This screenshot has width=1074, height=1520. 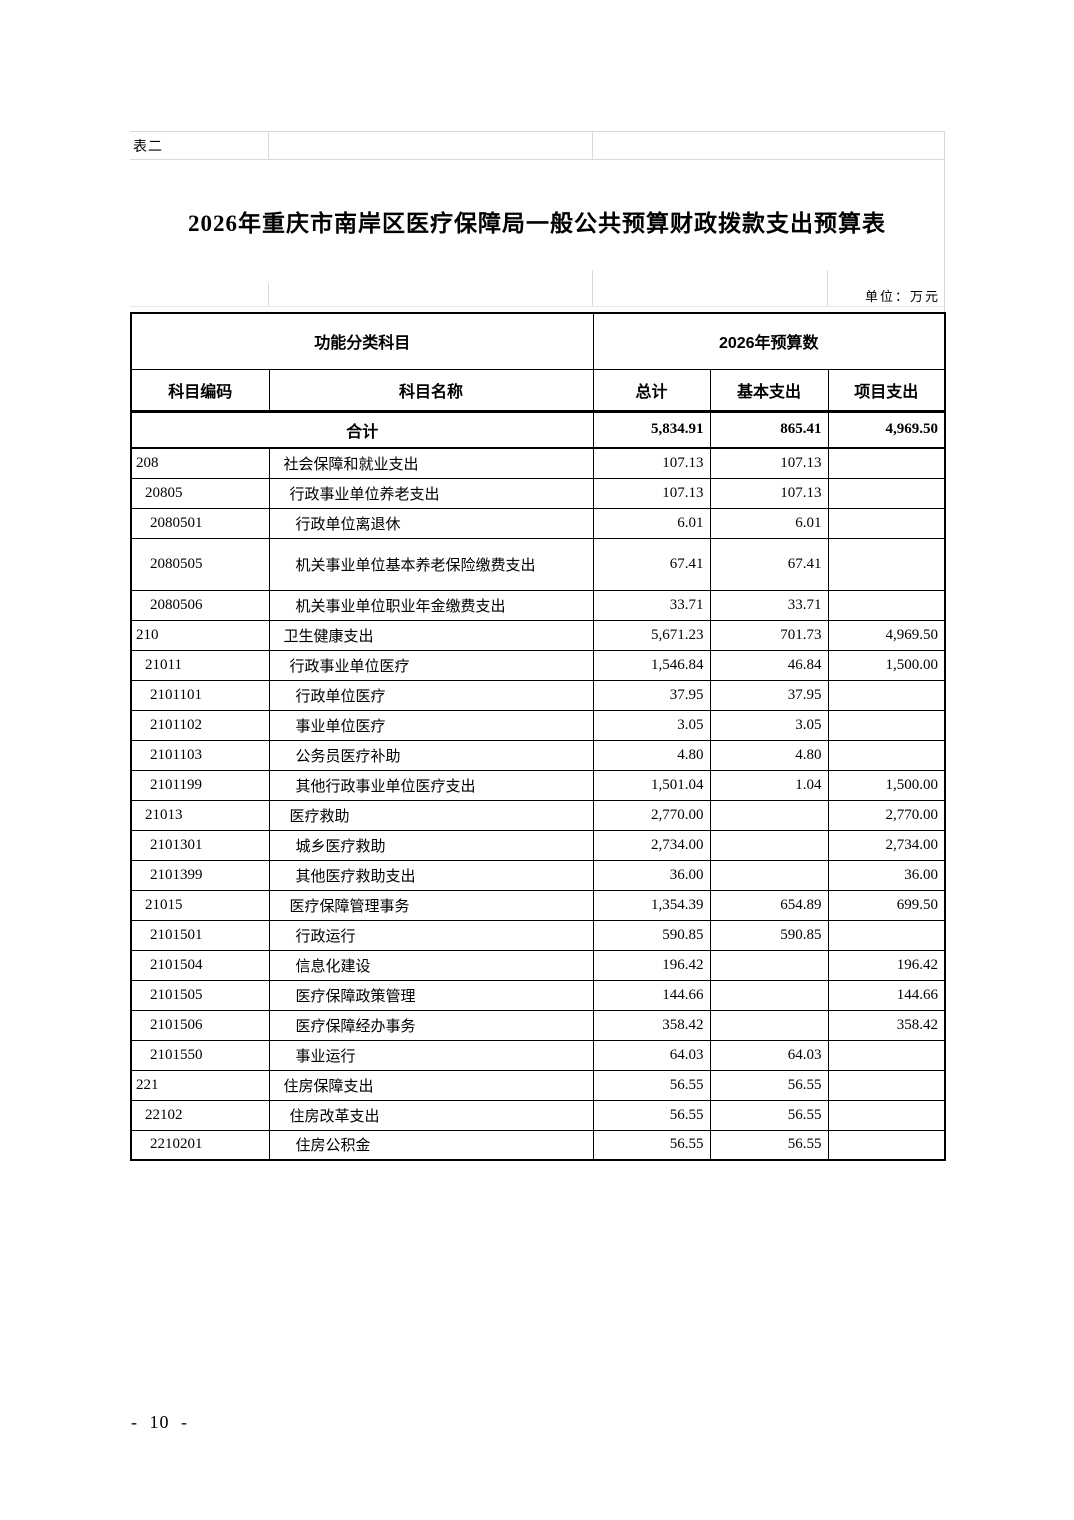 What do you see at coordinates (769, 564) in the screenshot?
I see `basic-expense-value: 67.41` at bounding box center [769, 564].